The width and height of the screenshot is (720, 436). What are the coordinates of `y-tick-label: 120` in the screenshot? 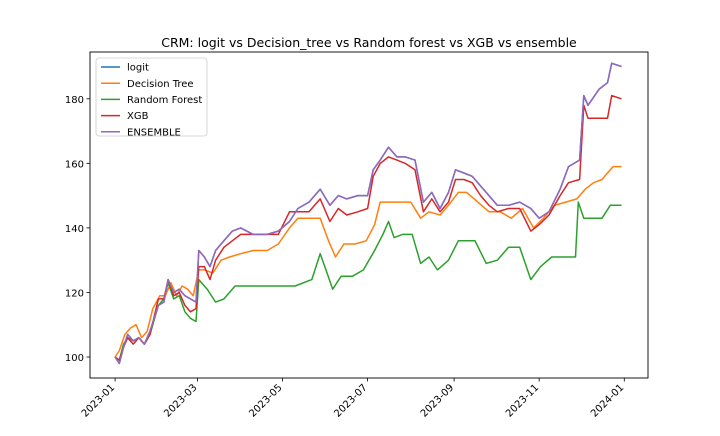 It's located at (74, 293).